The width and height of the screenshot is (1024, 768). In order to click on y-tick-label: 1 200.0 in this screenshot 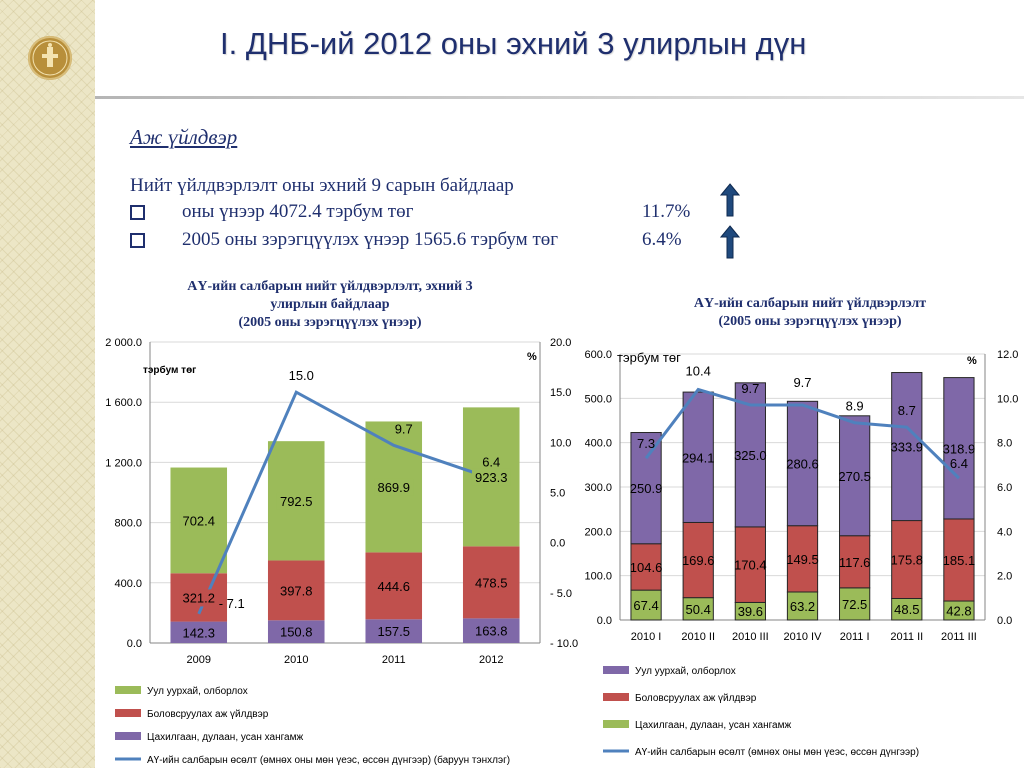, I will do `click(123, 463)`.